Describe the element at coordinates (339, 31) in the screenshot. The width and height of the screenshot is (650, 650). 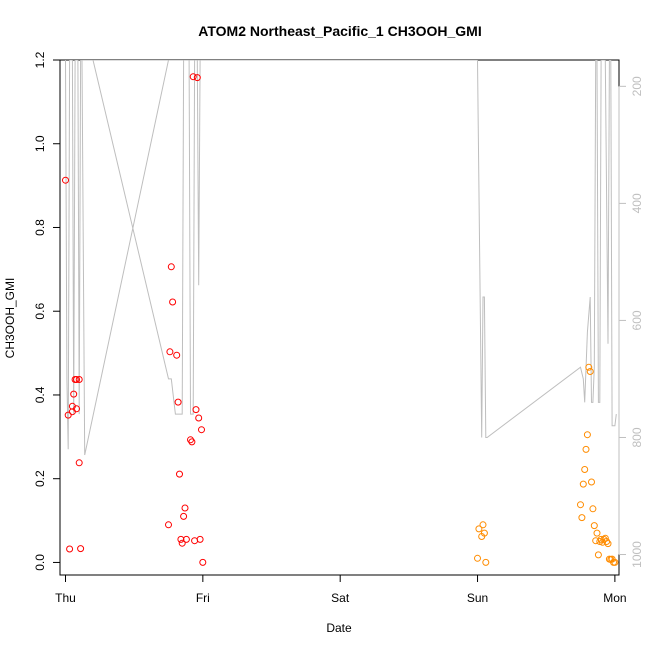
I see `chart-title: ATOM2 Northeast_Pacific_1 CH3OOH_GMI` at that location.